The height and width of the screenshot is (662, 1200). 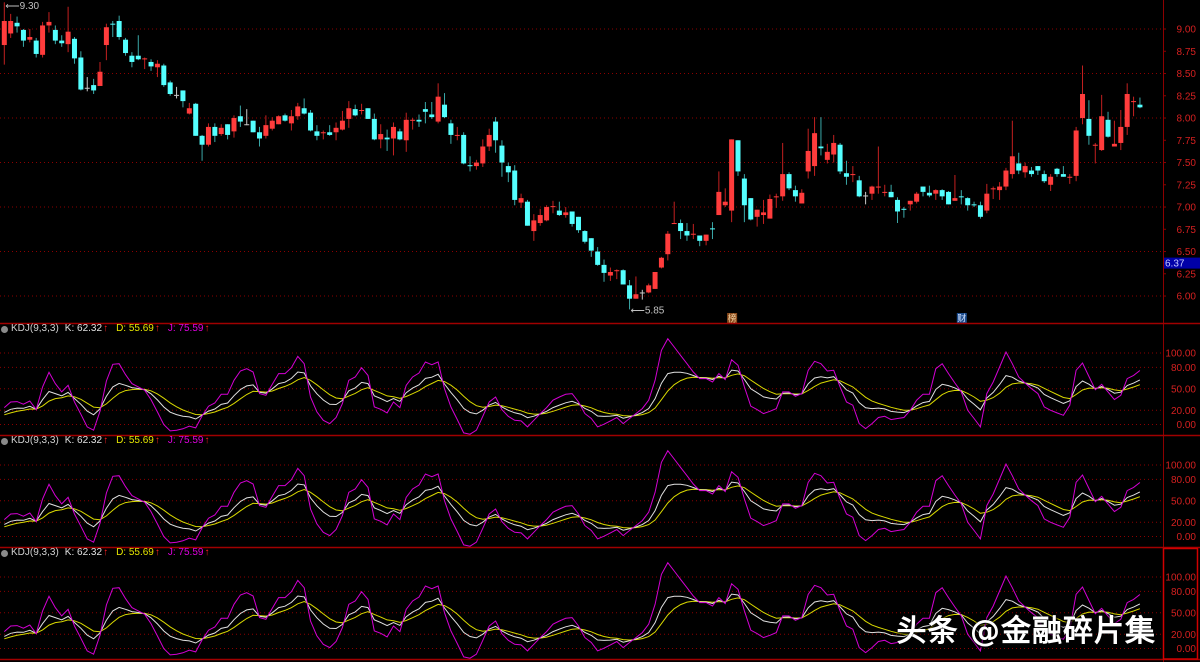 What do you see at coordinates (4, 441) in the screenshot?
I see `indicator-settings-icon` at bounding box center [4, 441].